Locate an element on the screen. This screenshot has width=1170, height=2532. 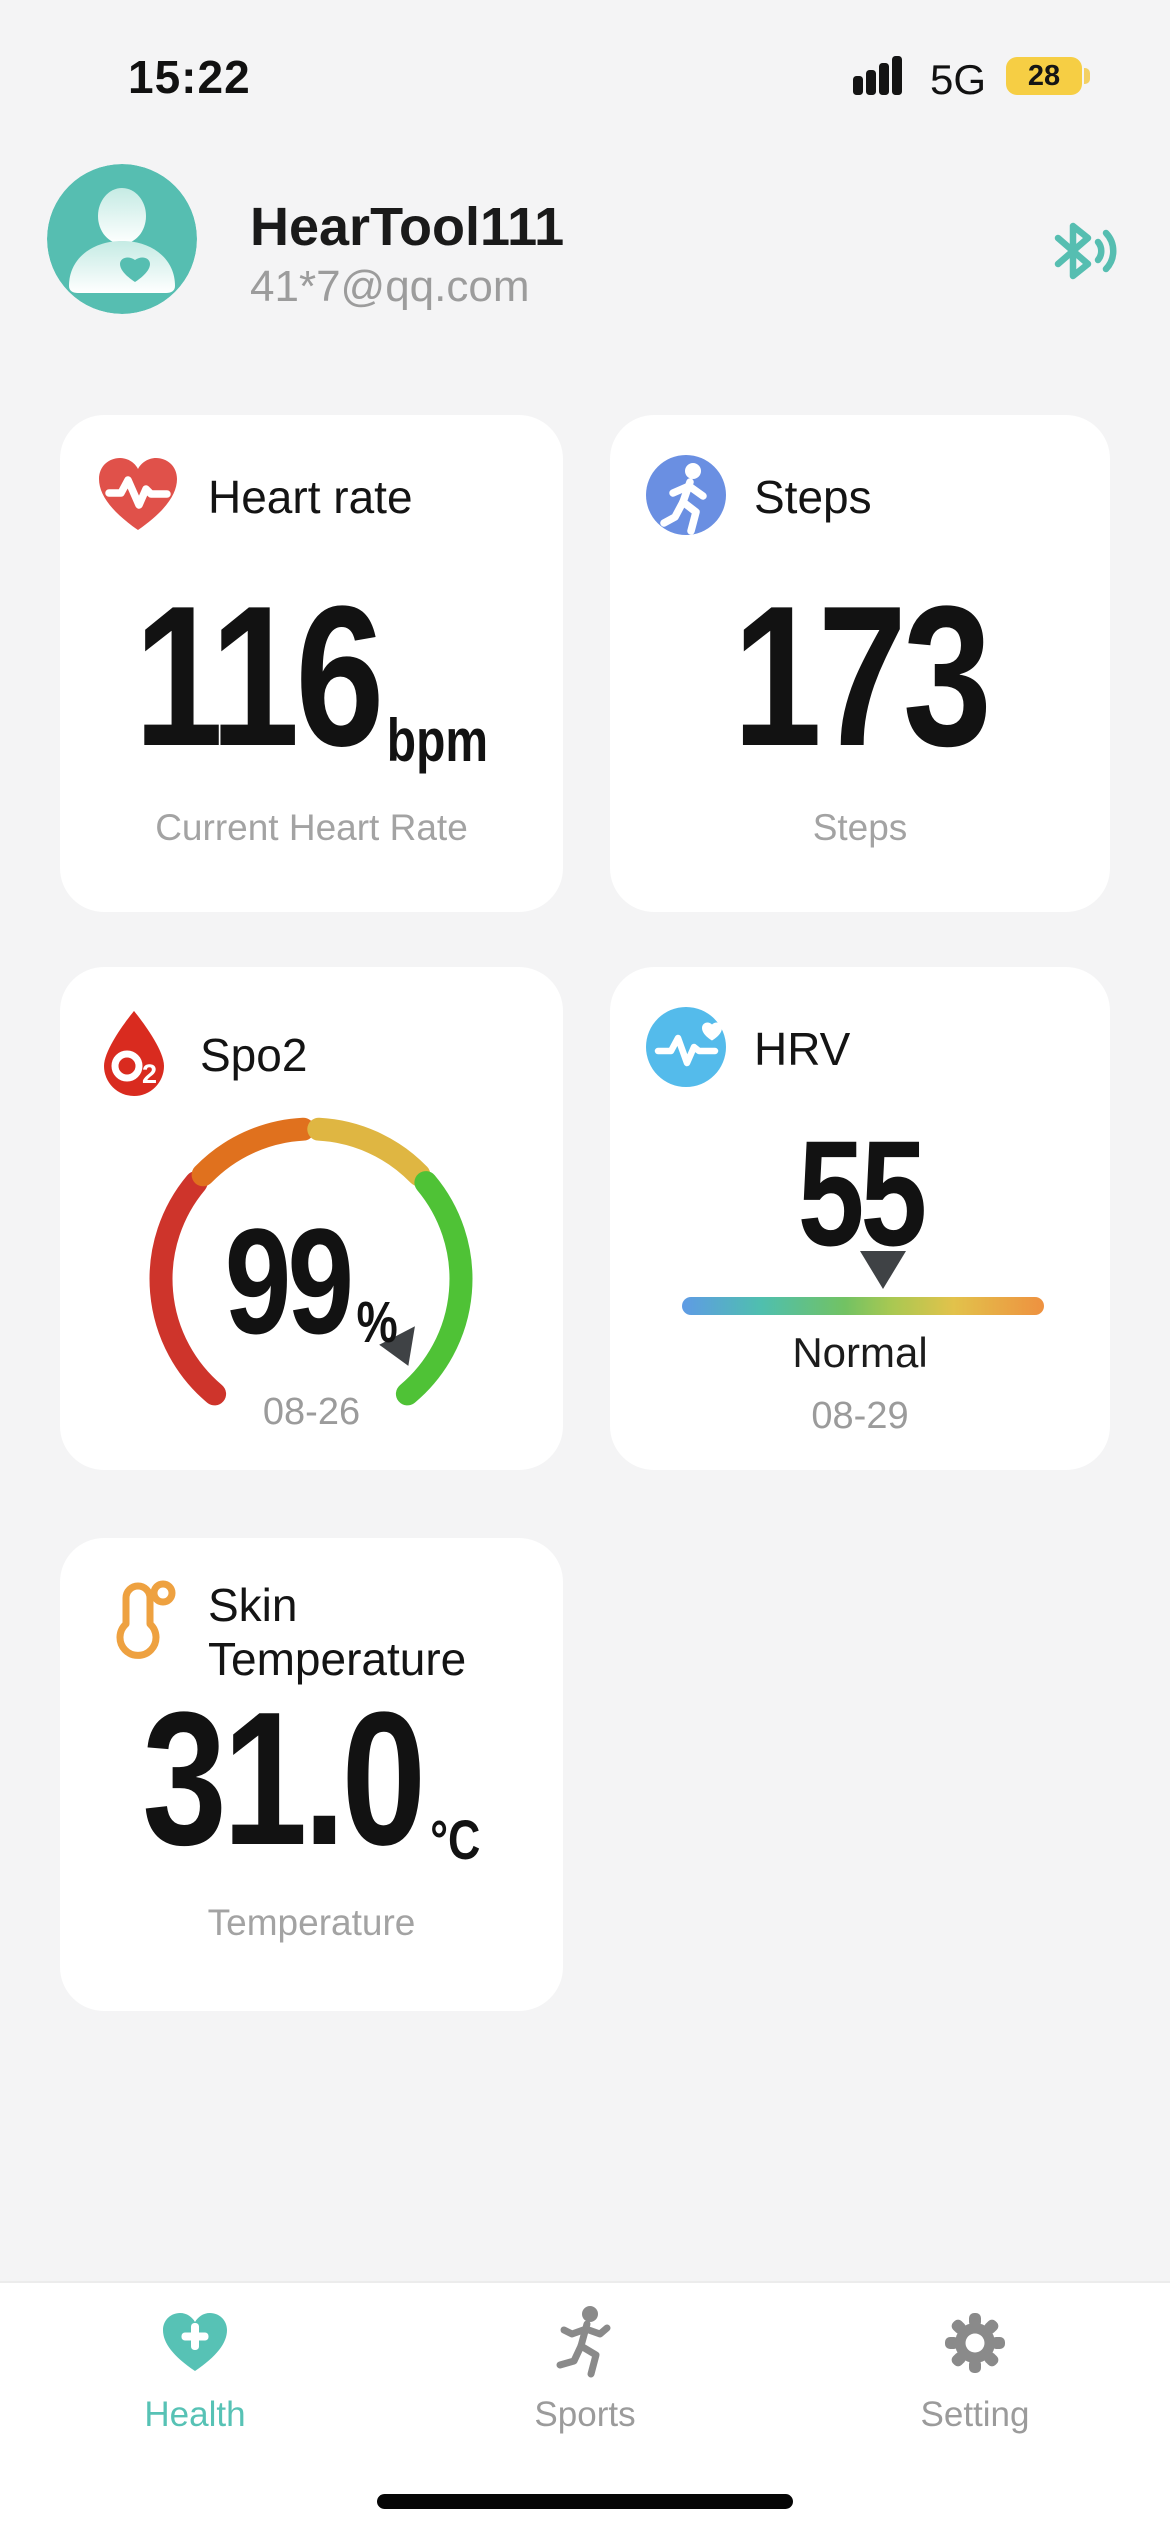
tab-setting-label: Setting is located at coordinates (975, 2414).